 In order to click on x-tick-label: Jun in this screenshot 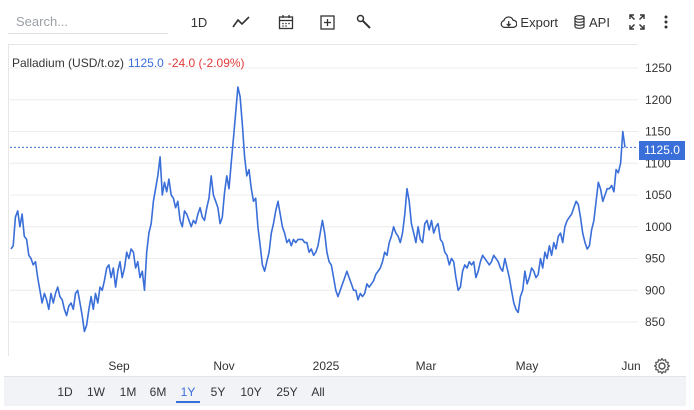, I will do `click(630, 366)`.